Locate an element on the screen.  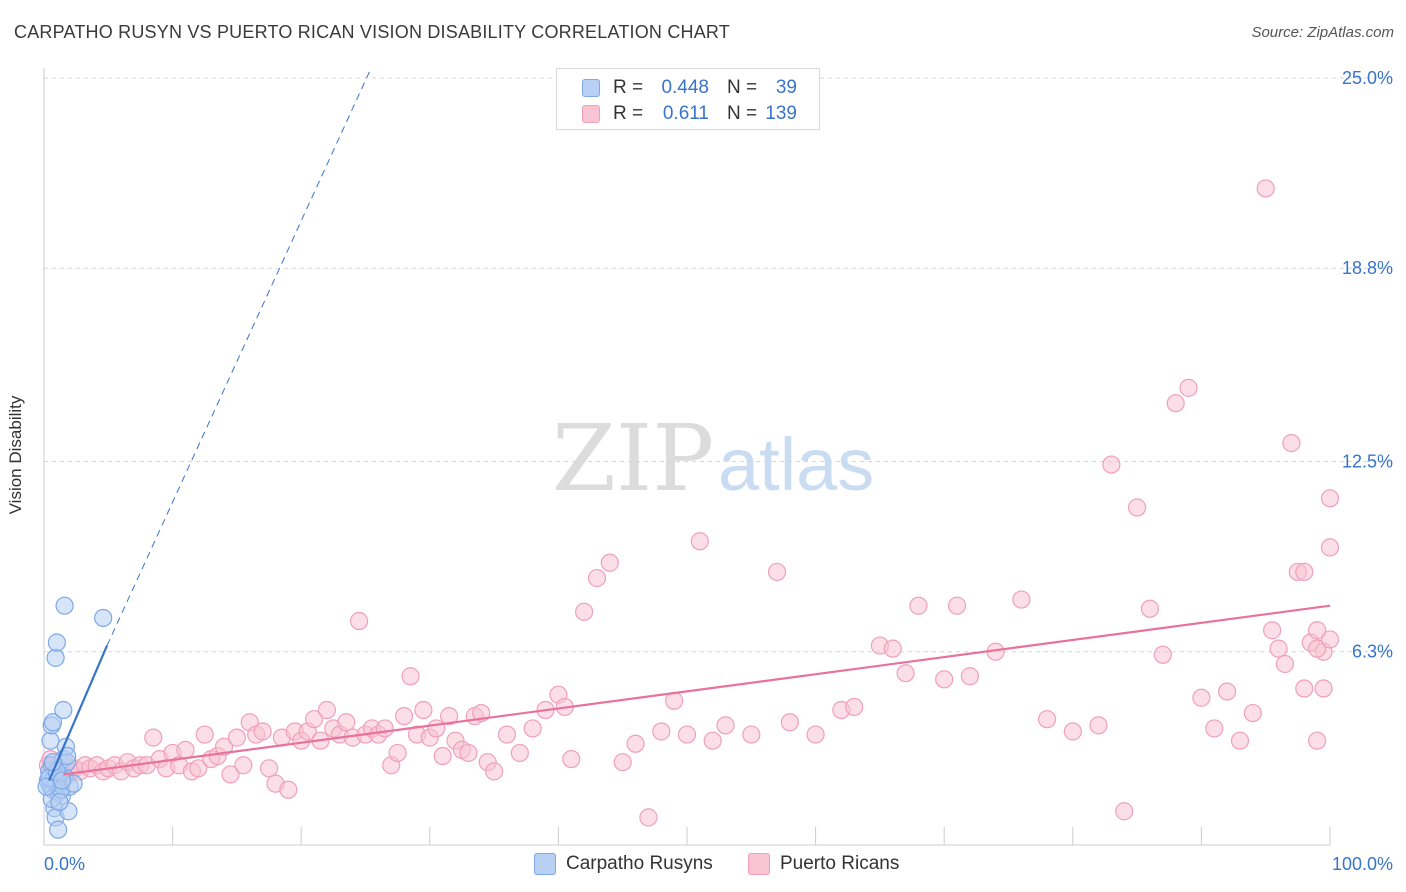
legend-row-carpatho: R = 0.448 N = 39 is located at coordinates (689, 88).